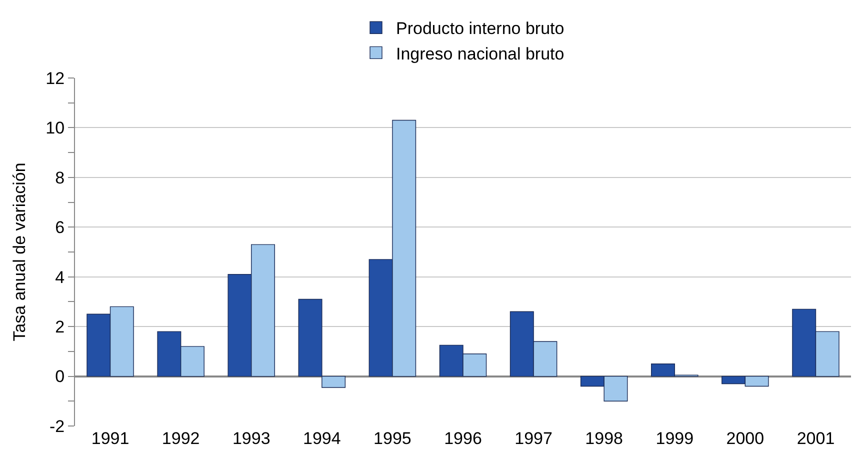 The width and height of the screenshot is (861, 466). What do you see at coordinates (57, 426) in the screenshot?
I see `y-tick-label: -2` at bounding box center [57, 426].